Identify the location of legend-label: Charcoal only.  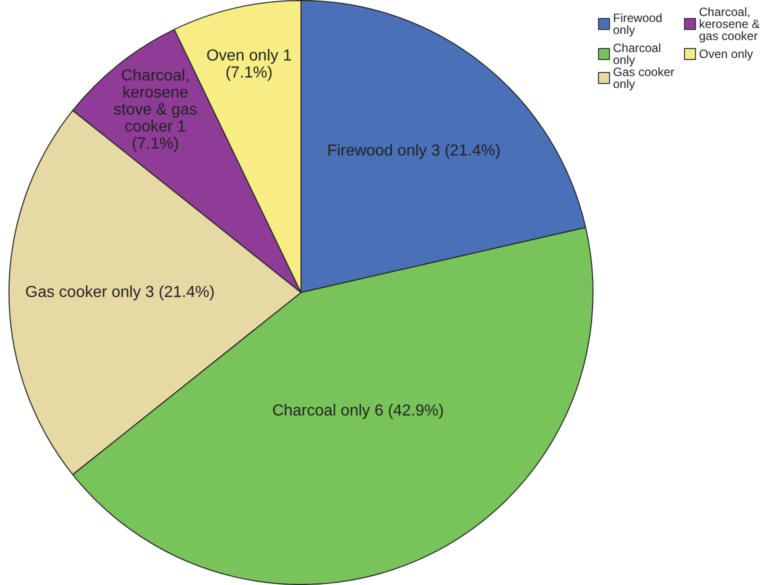
(637, 54).